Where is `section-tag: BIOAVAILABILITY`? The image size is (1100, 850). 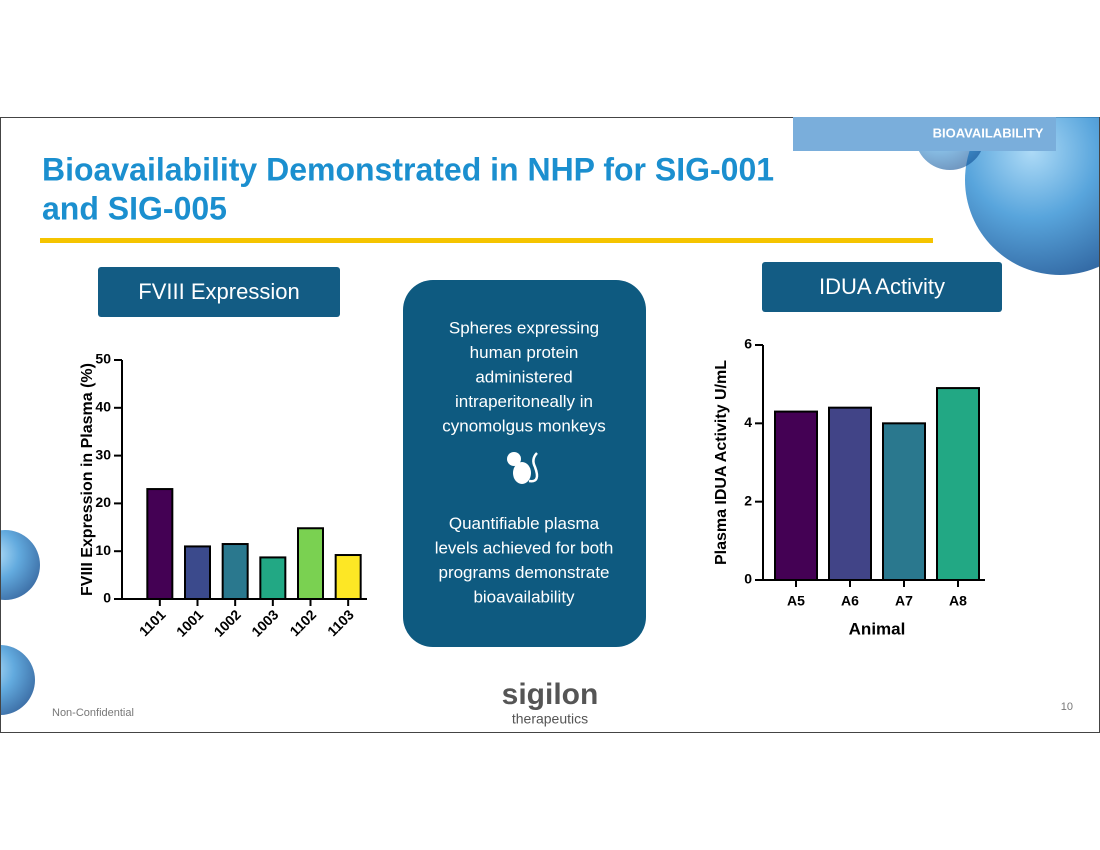
section-tag: BIOAVAILABILITY is located at coordinates (988, 132).